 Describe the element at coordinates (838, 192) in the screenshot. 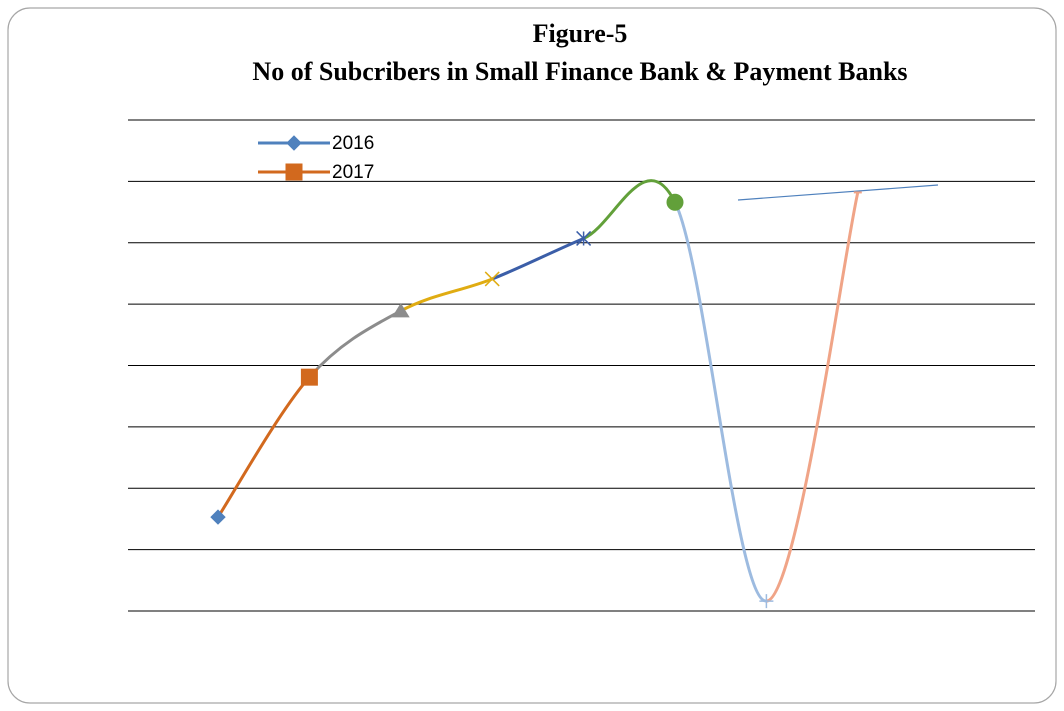

I see `stray-line` at that location.